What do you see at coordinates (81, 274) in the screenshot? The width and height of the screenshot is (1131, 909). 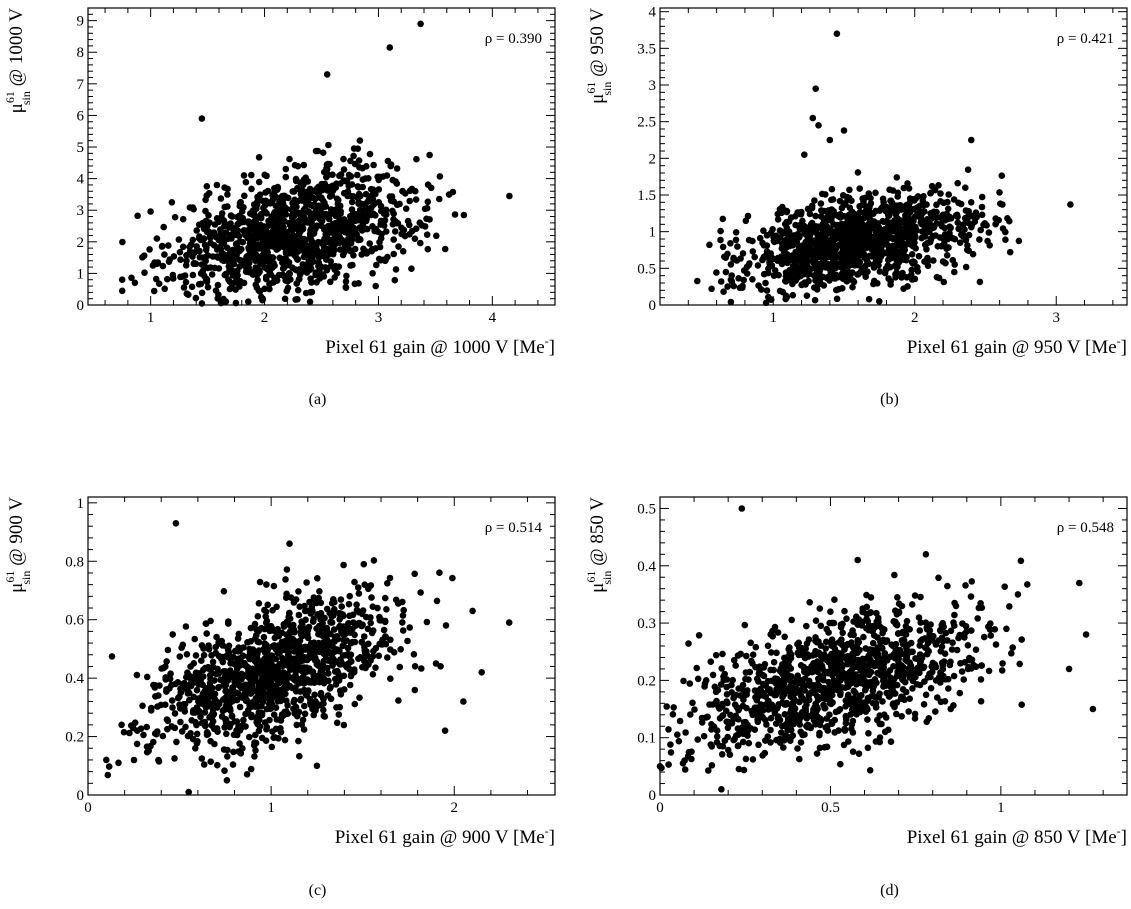 I see `y-tick-label: 1` at bounding box center [81, 274].